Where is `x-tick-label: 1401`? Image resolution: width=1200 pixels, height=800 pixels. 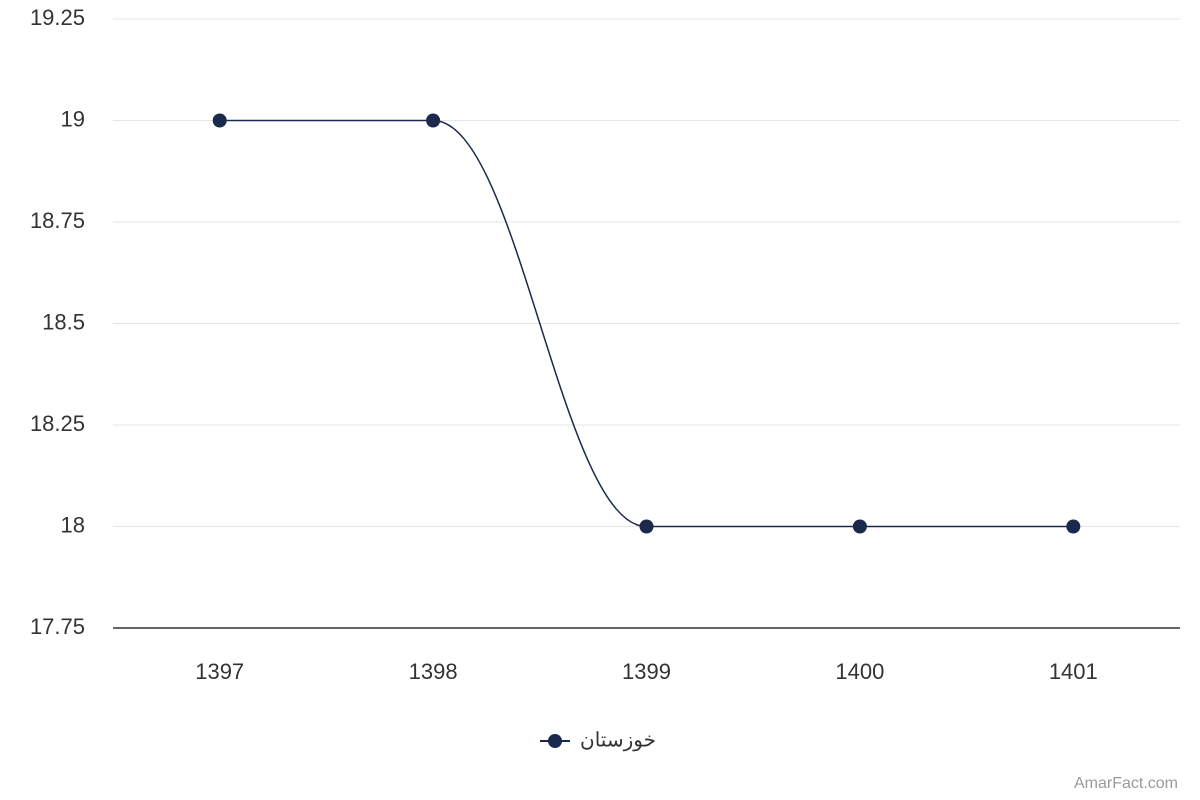 x-tick-label: 1401 is located at coordinates (1073, 671).